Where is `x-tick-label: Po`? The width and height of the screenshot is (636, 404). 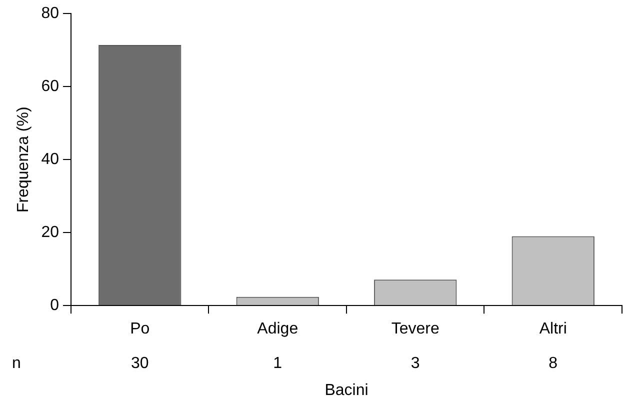
x-tick-label: Po is located at coordinates (140, 329).